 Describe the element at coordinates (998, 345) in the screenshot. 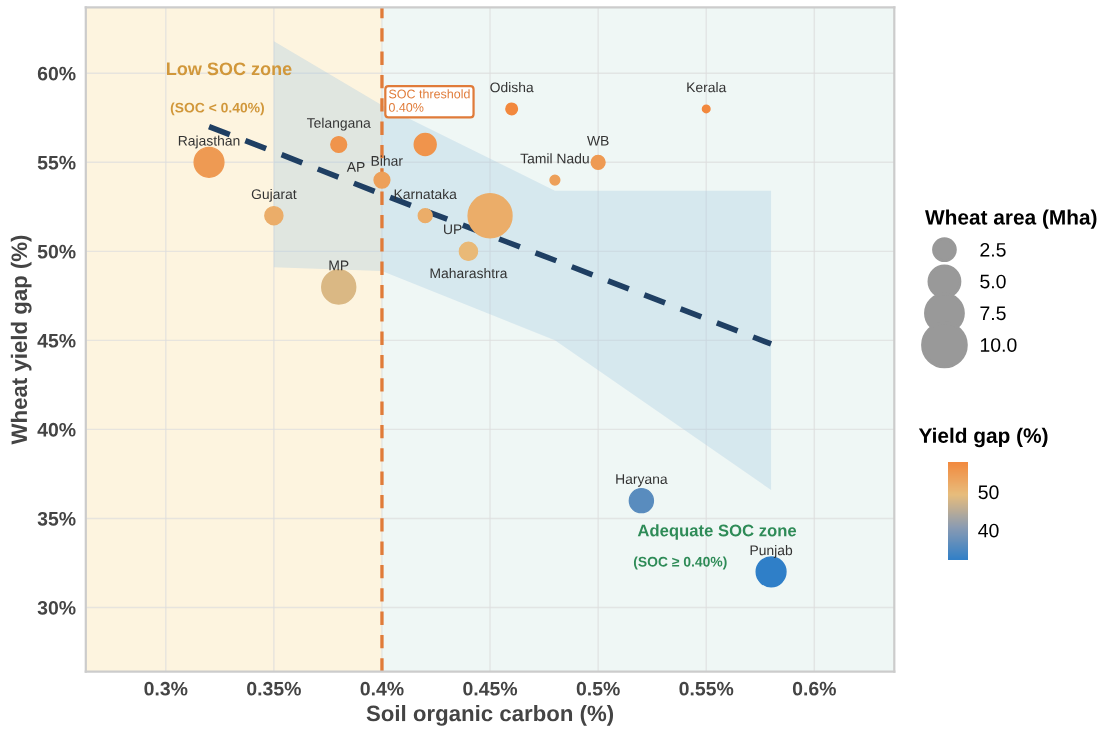

I see `legend-label: 10.0` at that location.